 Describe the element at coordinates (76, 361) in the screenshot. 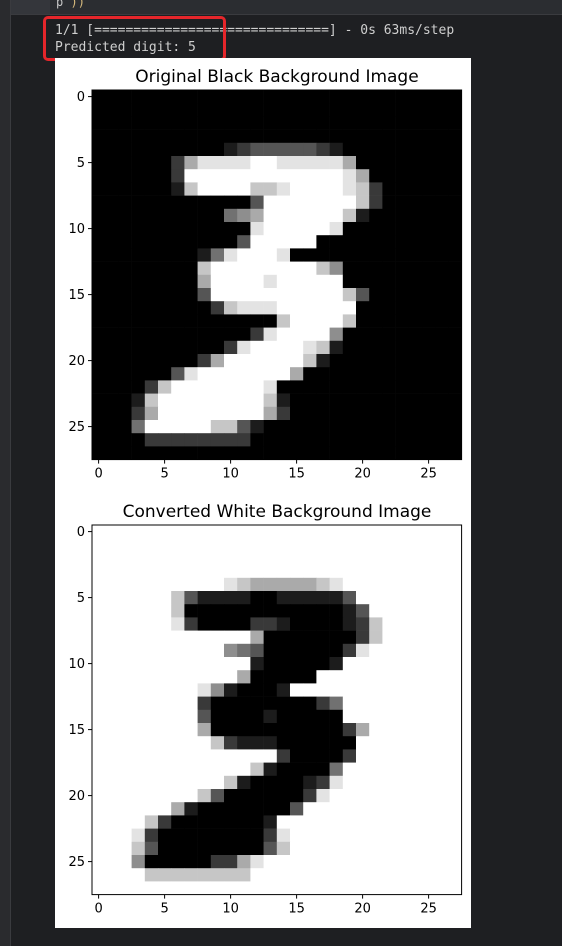

I see `y-tick-label: 20` at that location.